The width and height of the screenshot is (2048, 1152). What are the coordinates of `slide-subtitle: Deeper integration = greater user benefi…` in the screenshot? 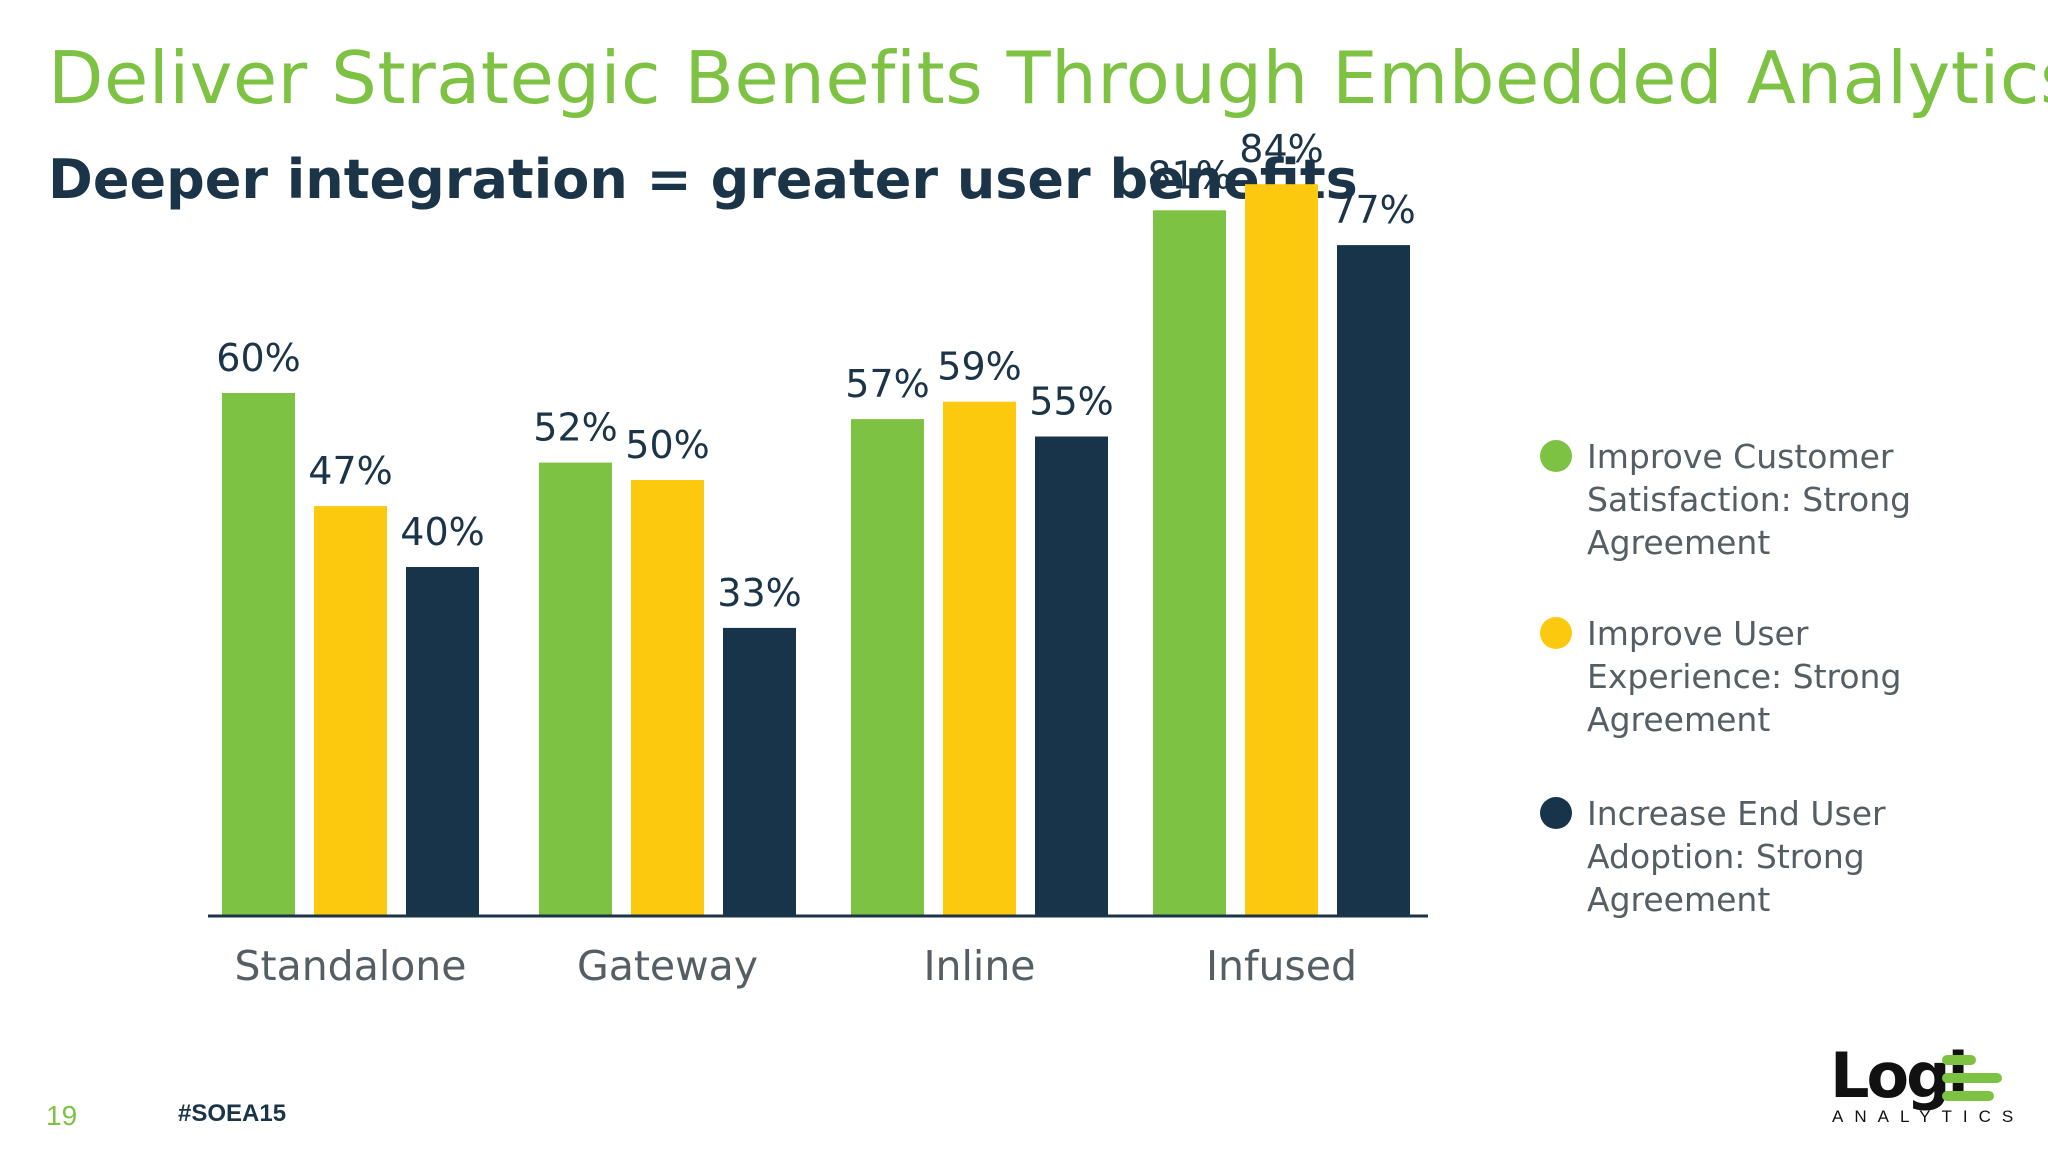 It's located at (703, 179).